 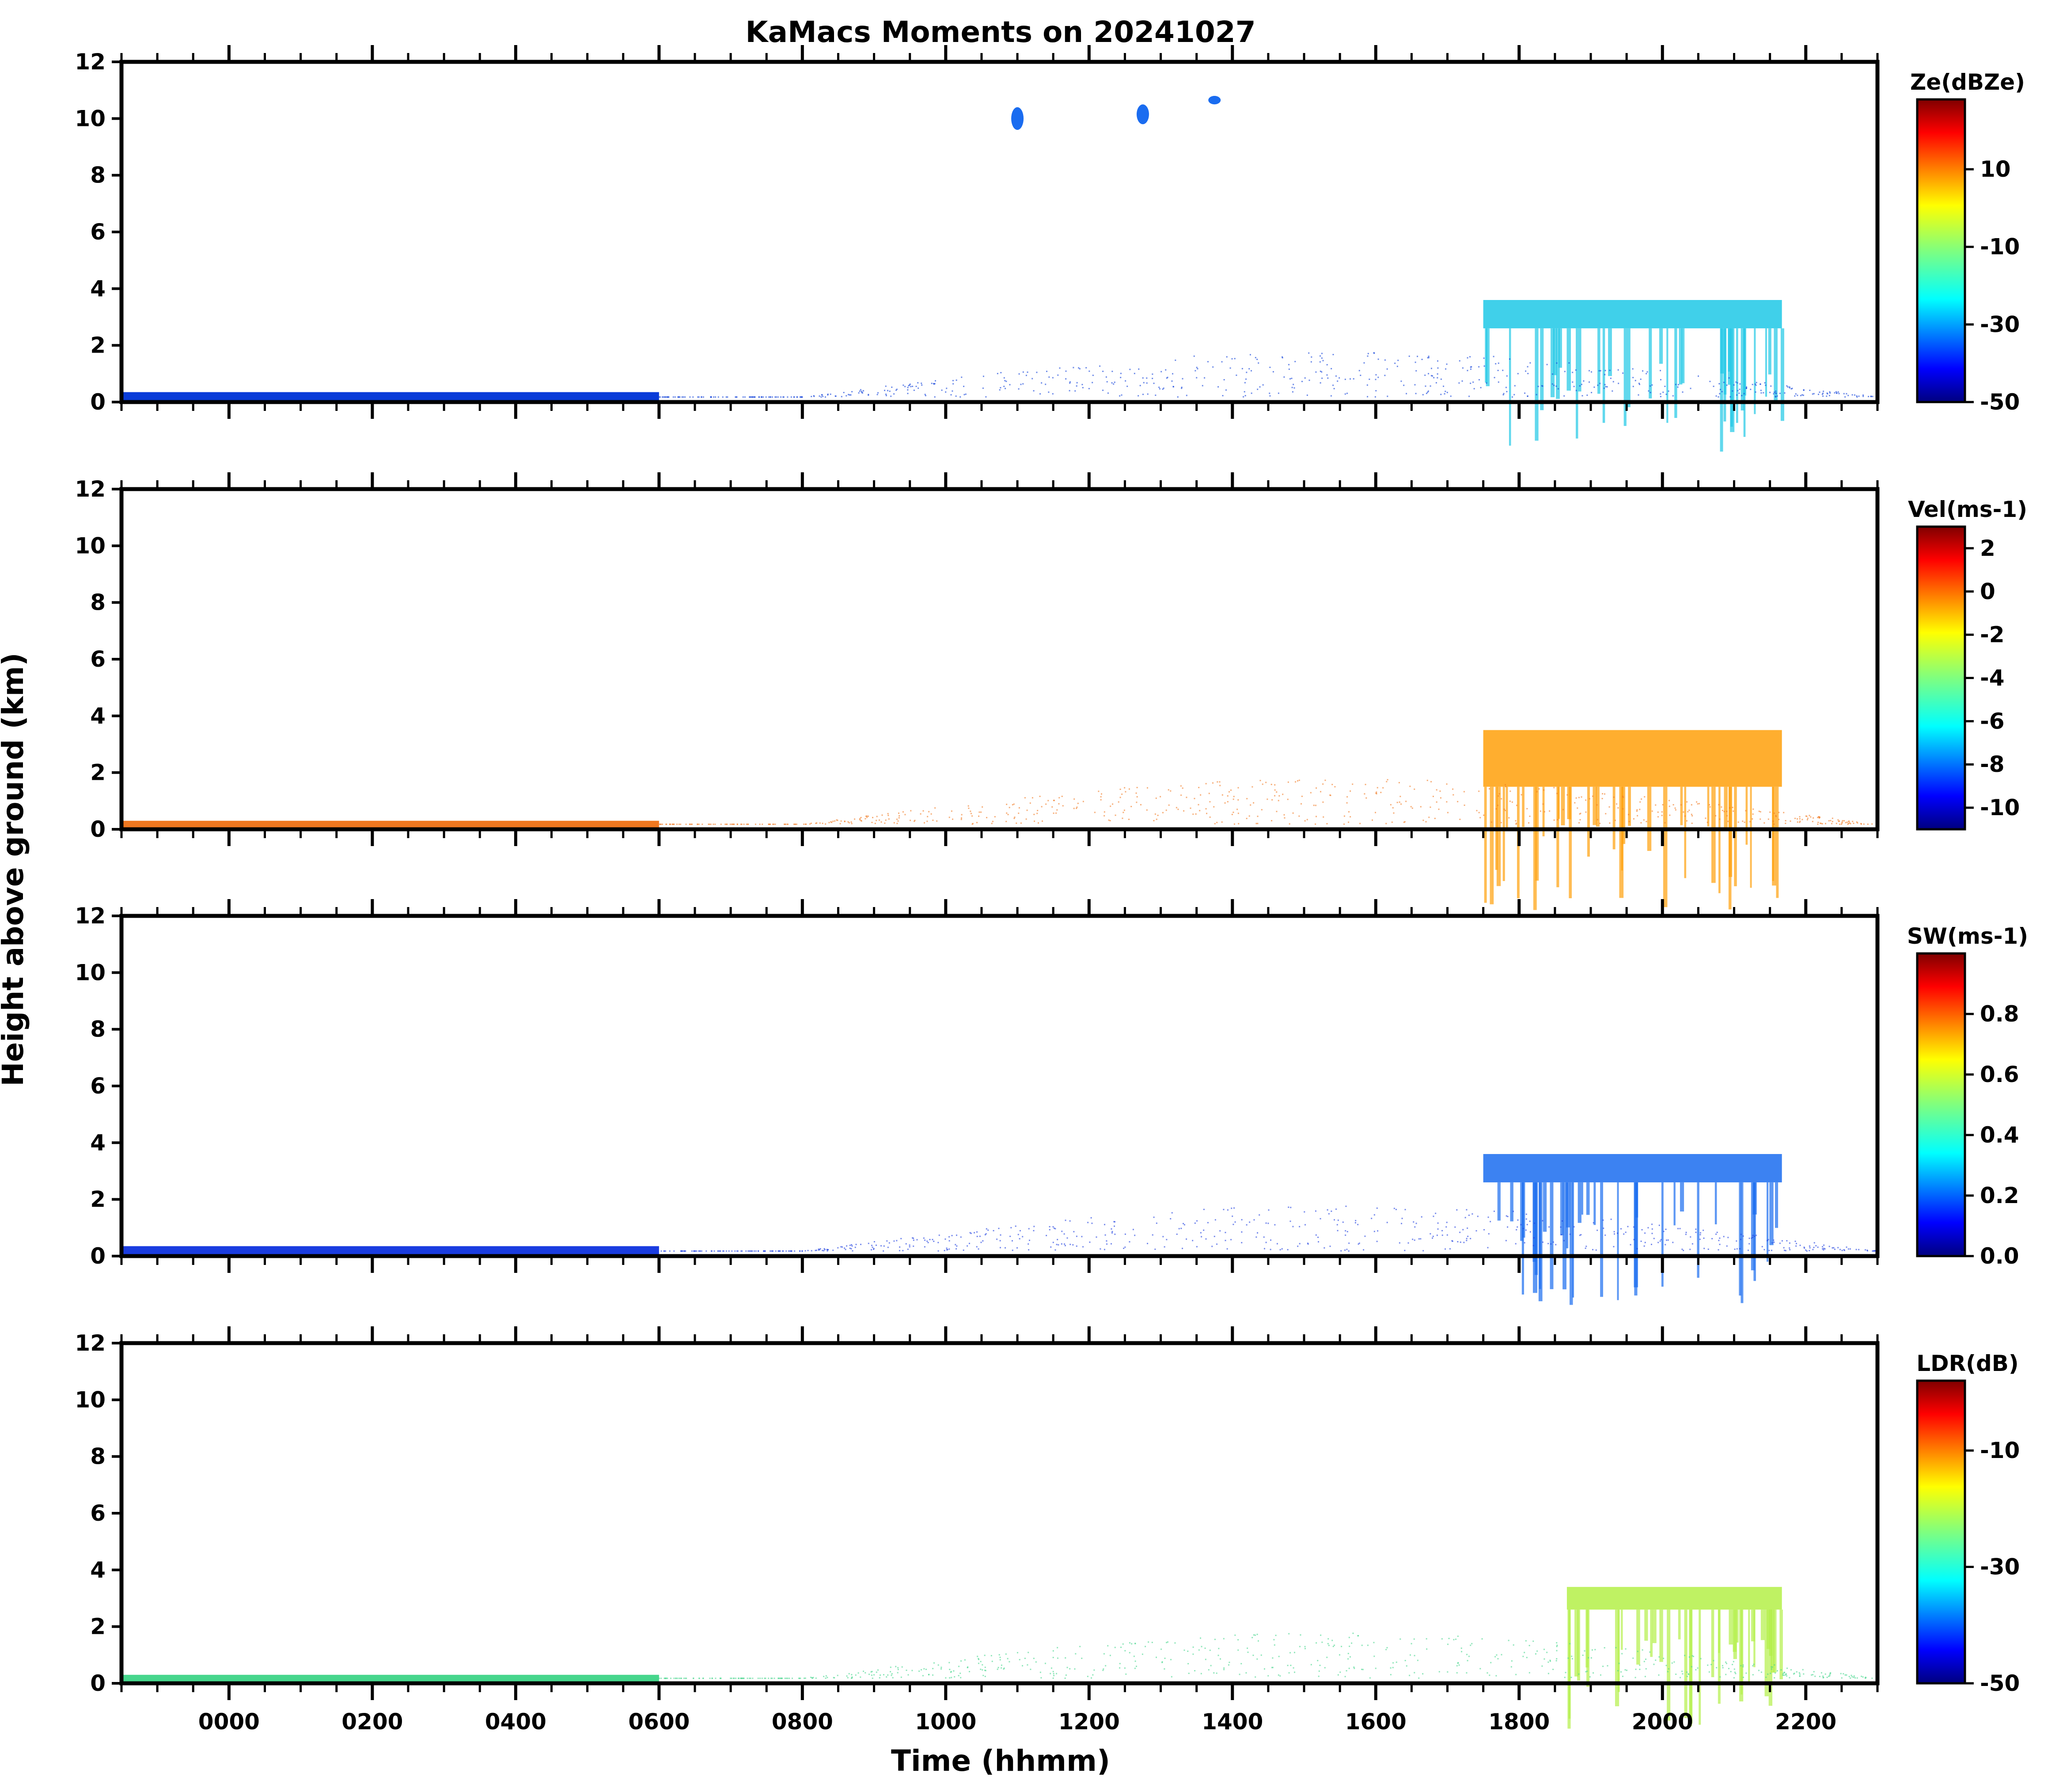 What do you see at coordinates (1000, 32) in the screenshot?
I see `figure-title: KaMacs Moments on 20241027` at bounding box center [1000, 32].